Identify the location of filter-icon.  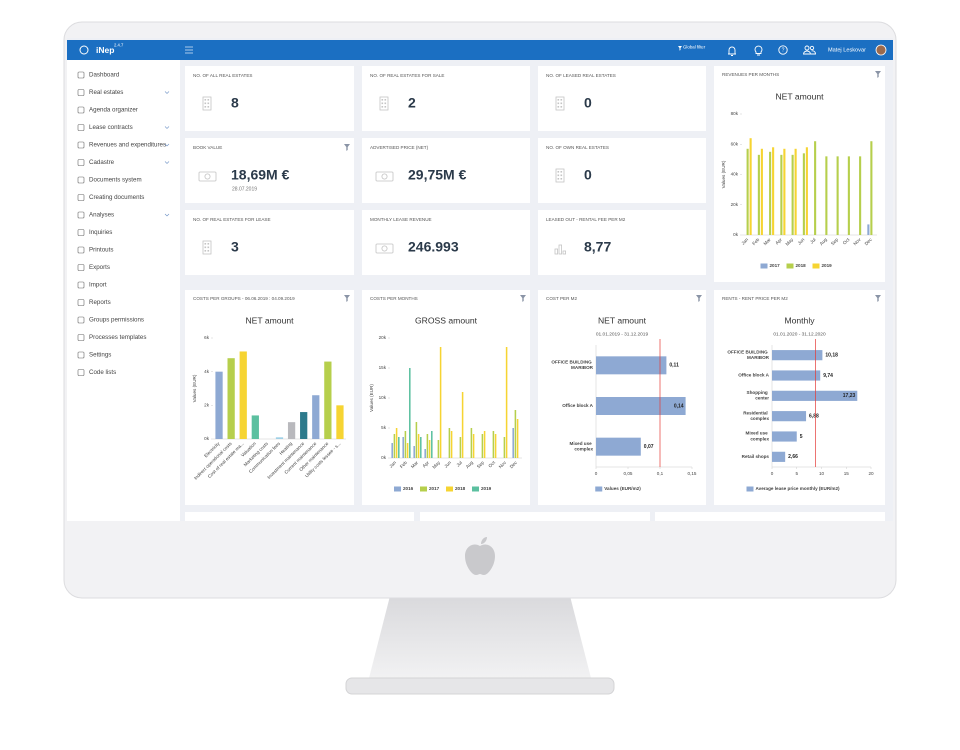
(680, 48).